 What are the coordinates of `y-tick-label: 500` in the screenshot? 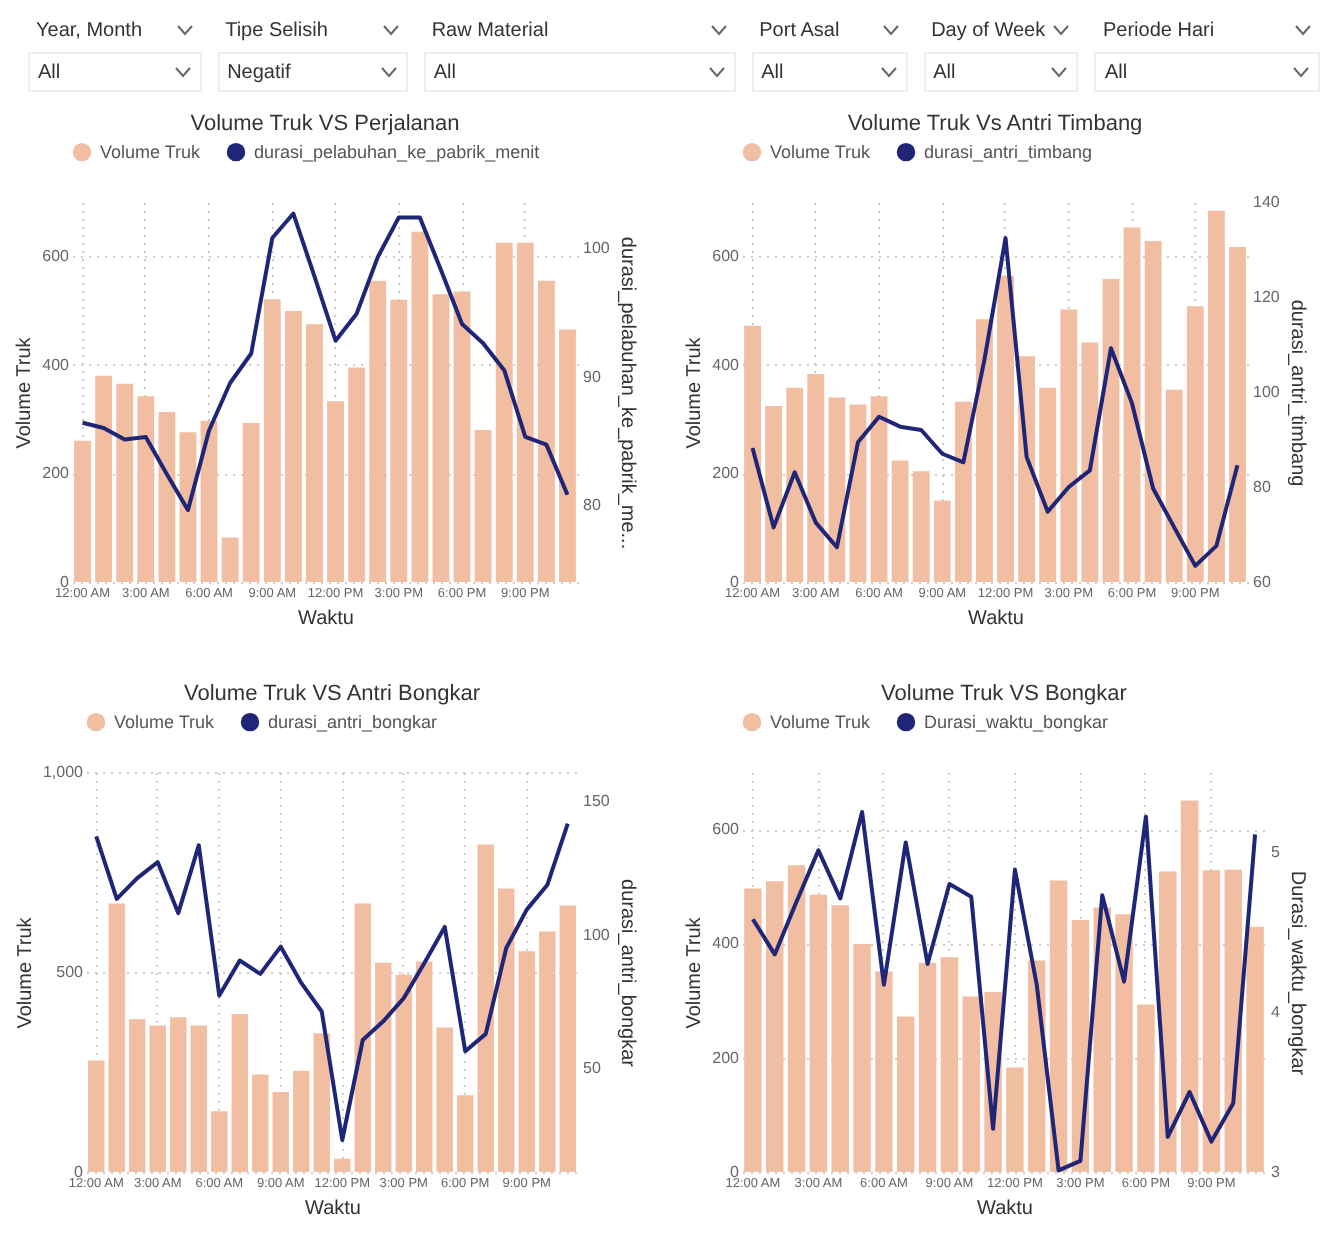 It's located at (70, 972).